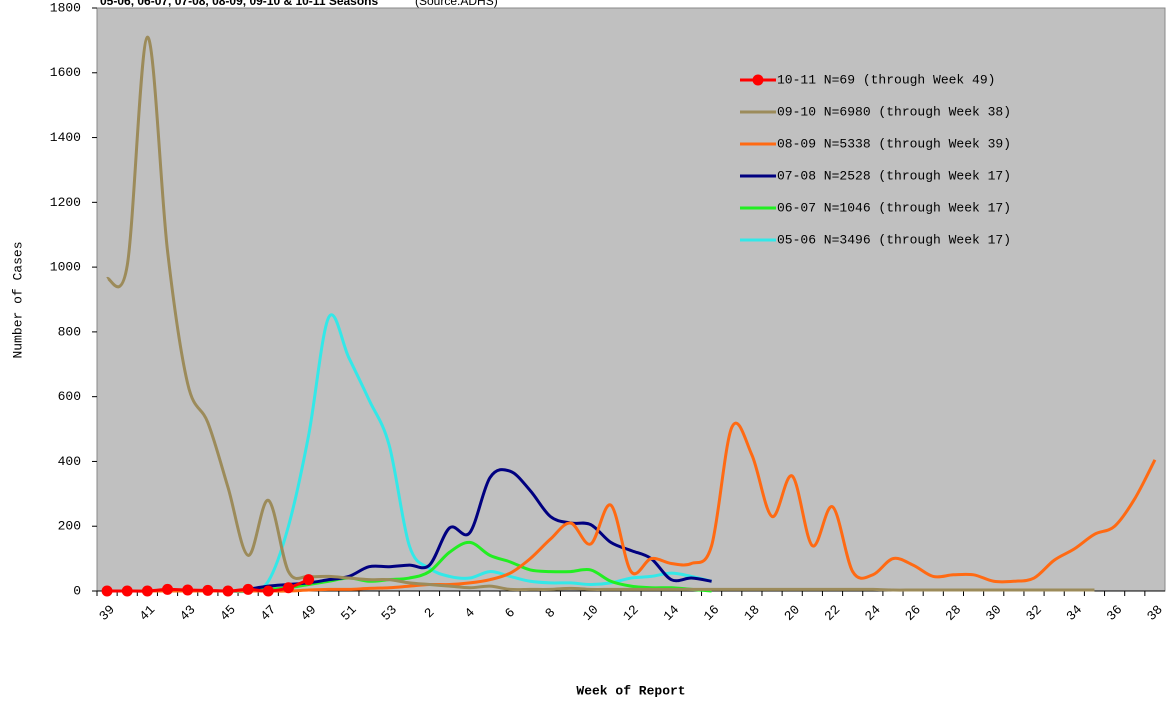 This screenshot has height=706, width=1168. I want to click on y-tick-label: 1800, so click(65, 7).